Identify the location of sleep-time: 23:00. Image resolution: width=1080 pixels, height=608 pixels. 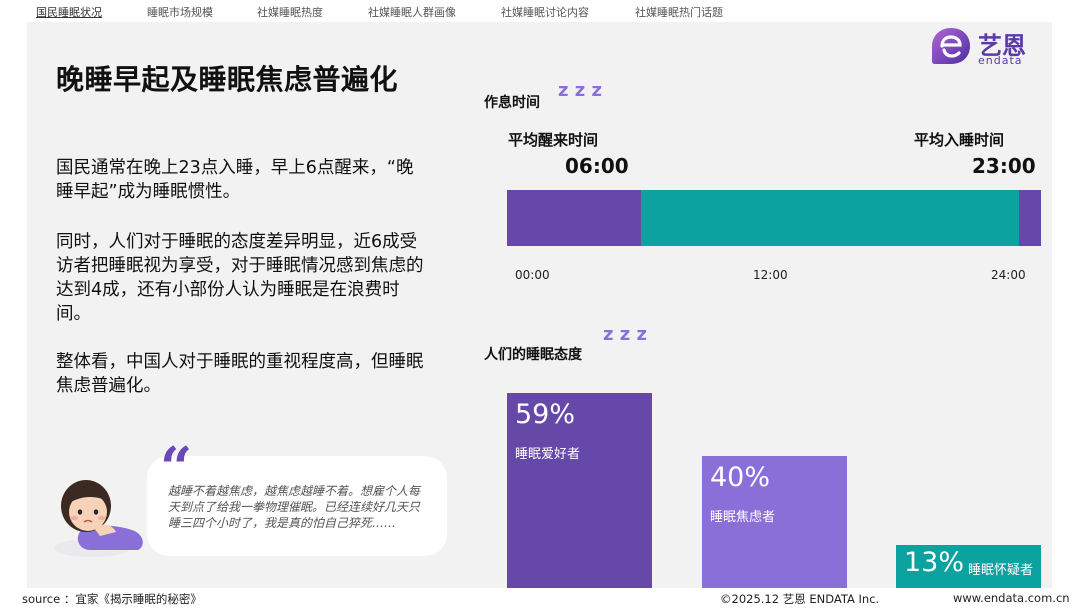
(1004, 166).